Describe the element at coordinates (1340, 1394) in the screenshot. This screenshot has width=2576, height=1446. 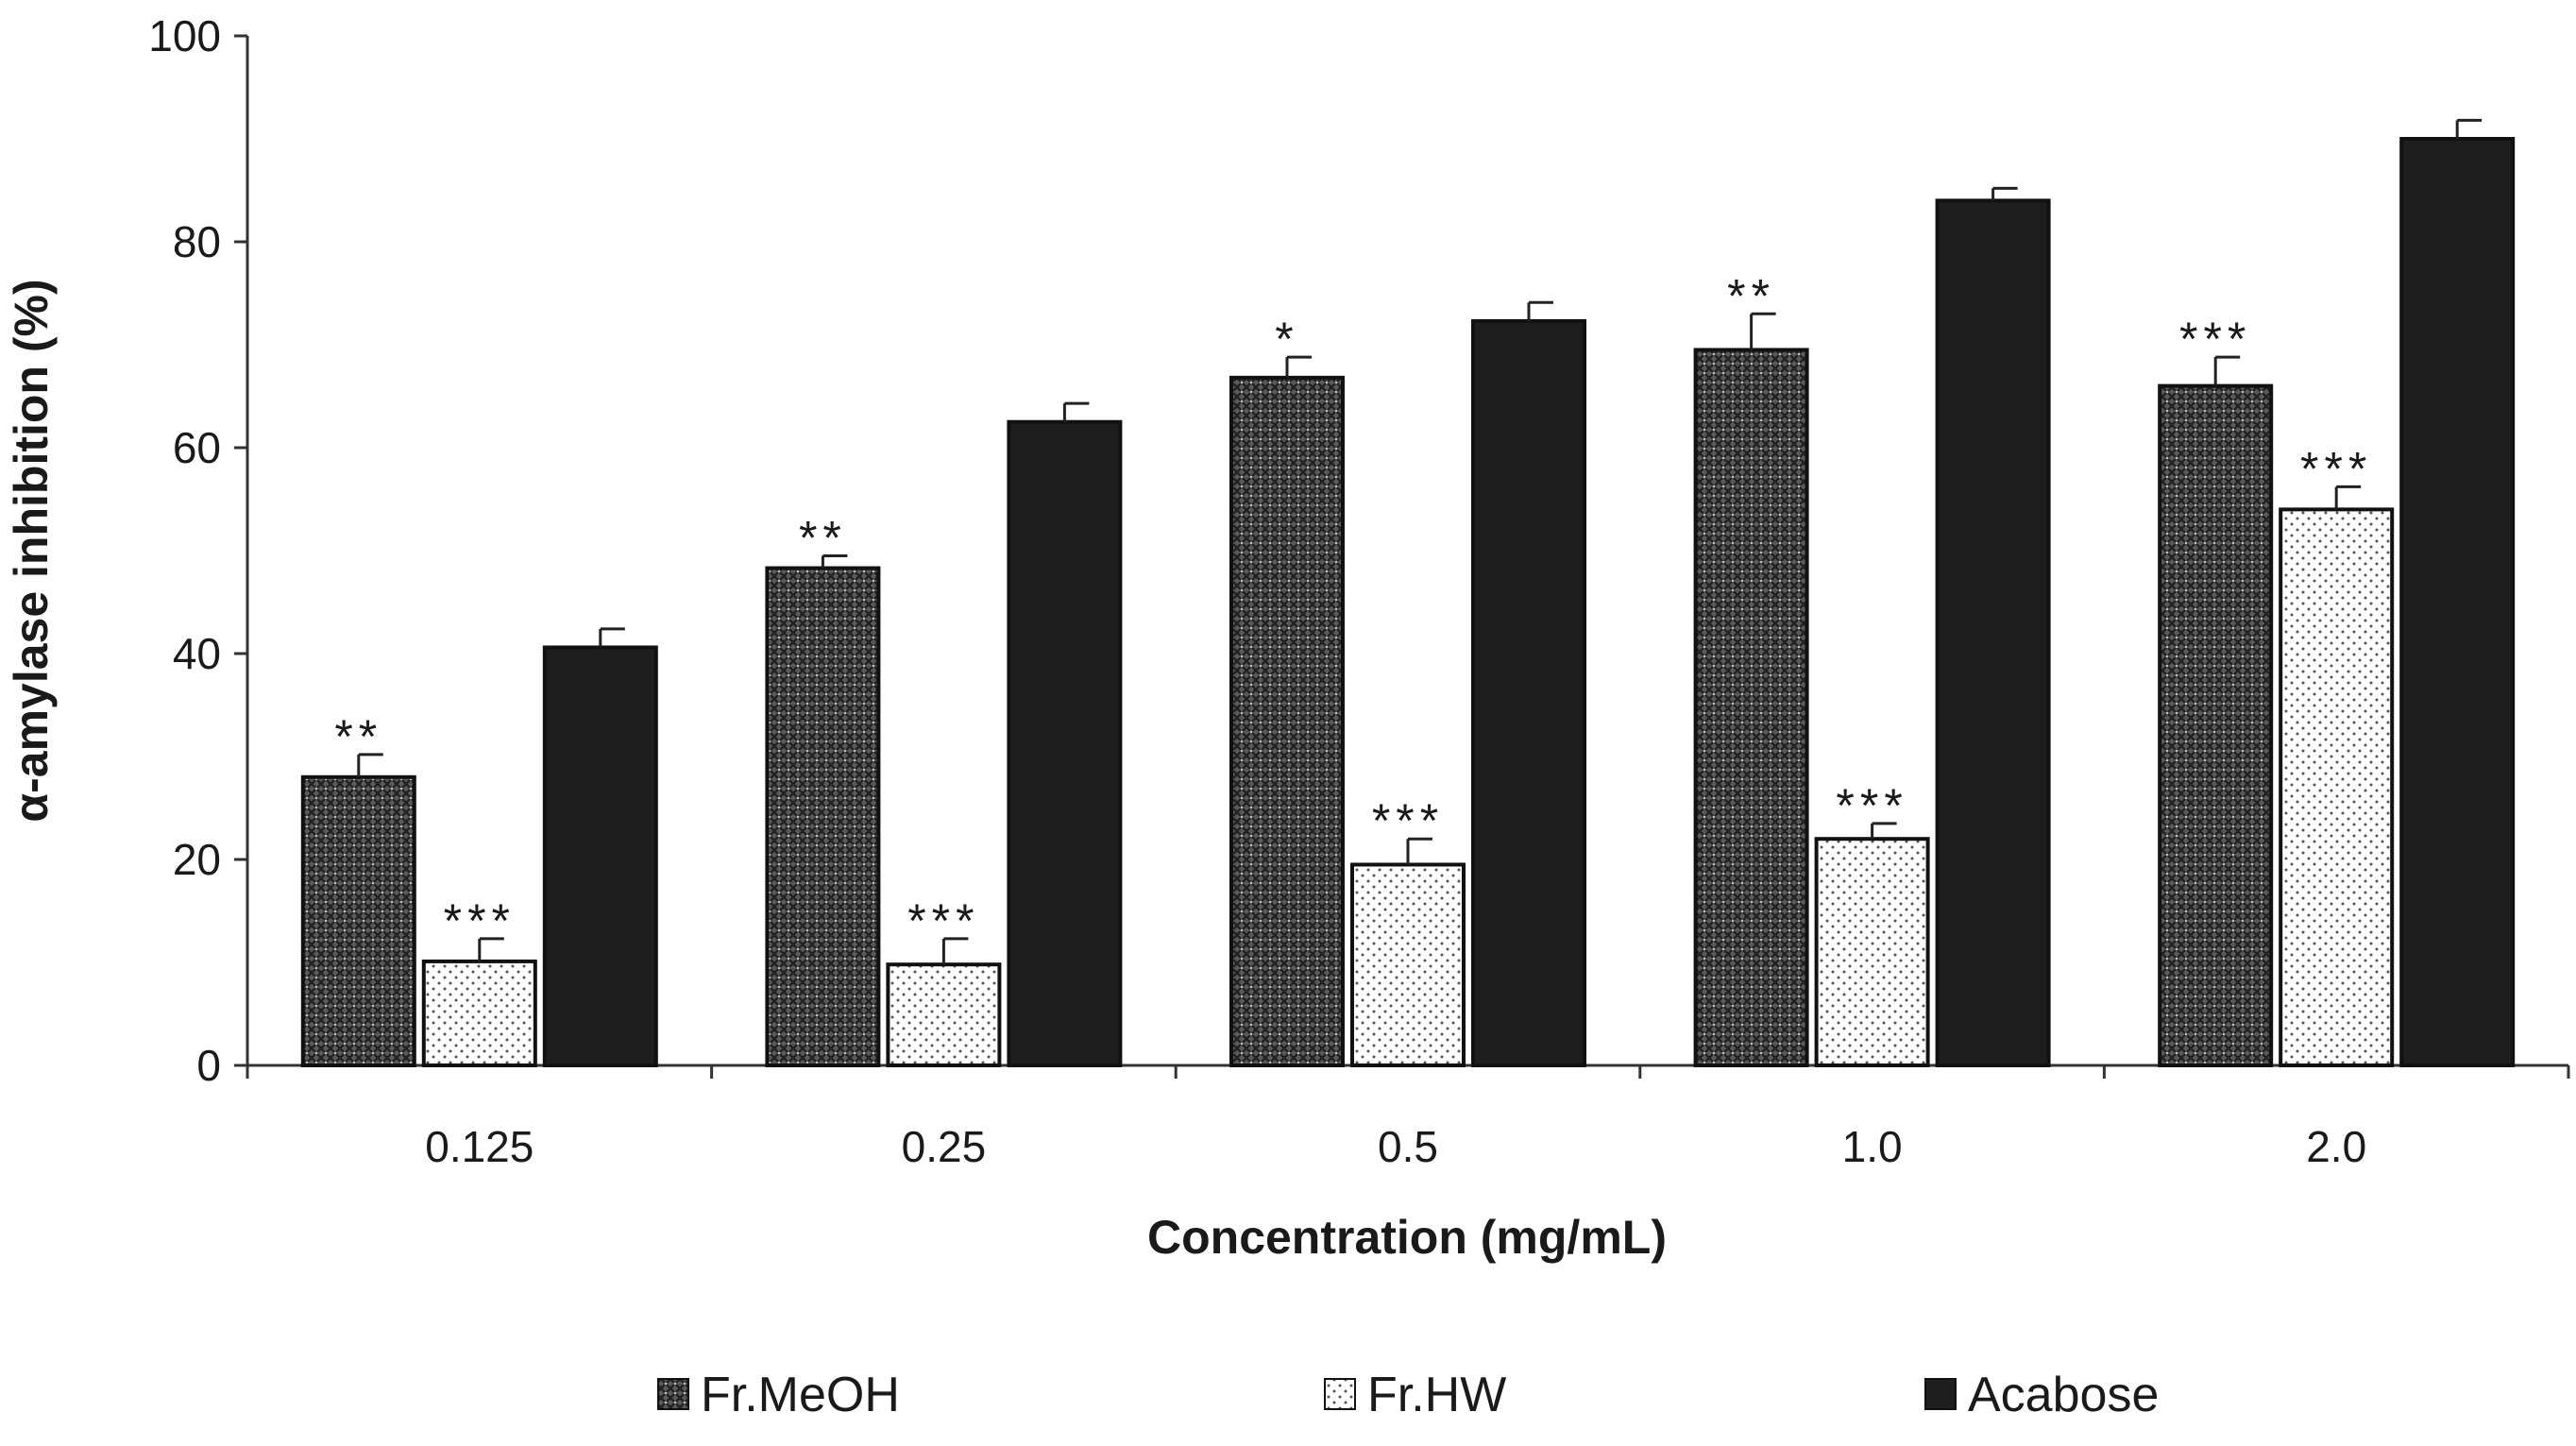
I see `legend-swatch-fr-hw` at that location.